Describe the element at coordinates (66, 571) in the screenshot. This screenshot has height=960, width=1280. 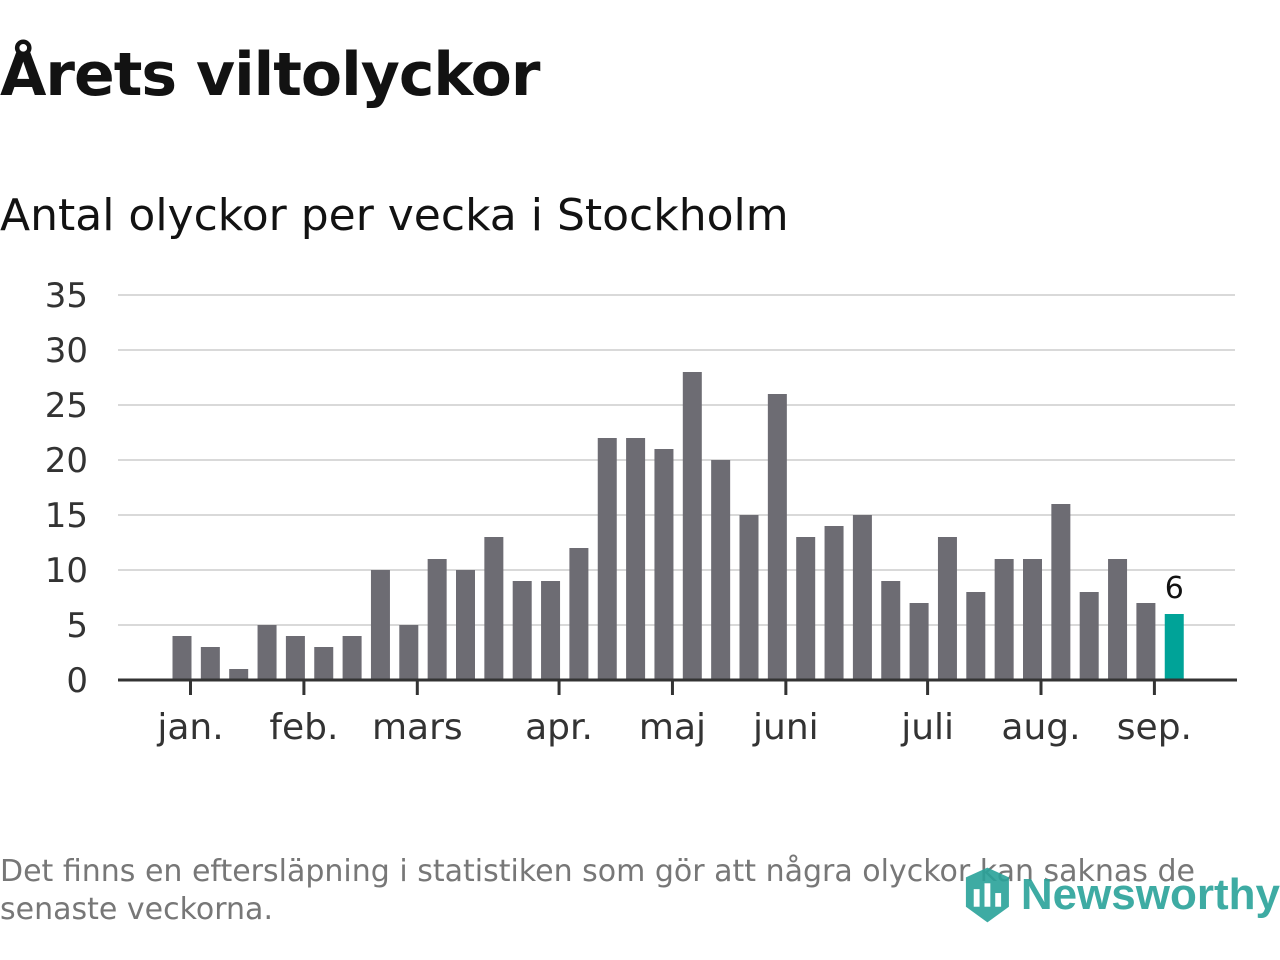
I see `y-tick-label: 10` at that location.